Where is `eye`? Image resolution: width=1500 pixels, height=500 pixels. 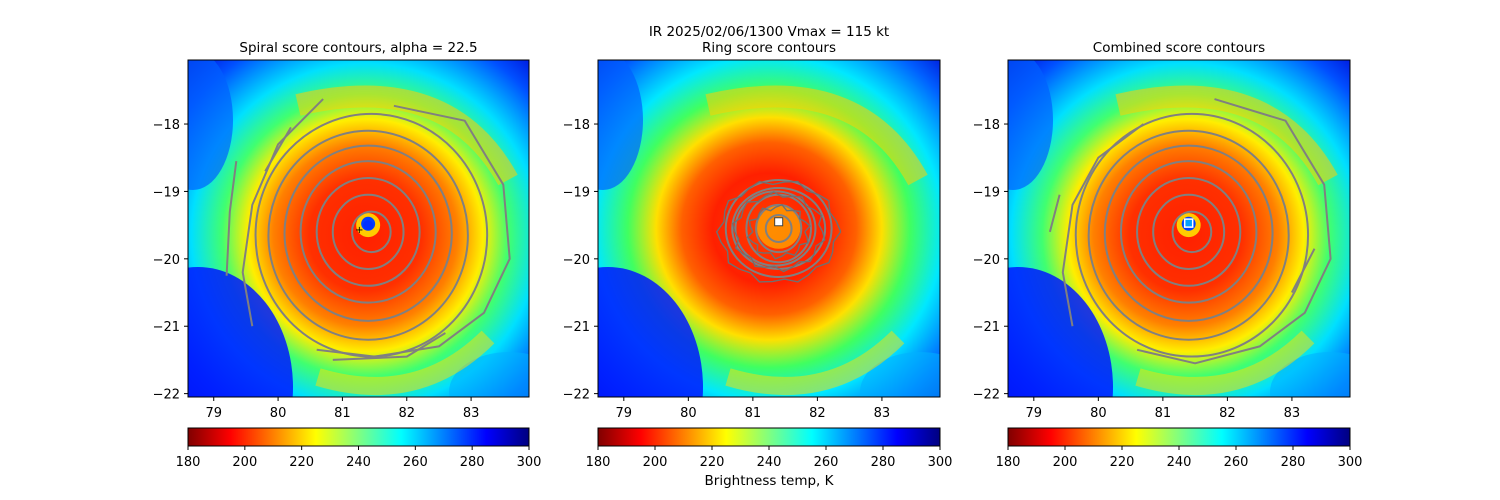
eye is located at coordinates (778, 226).